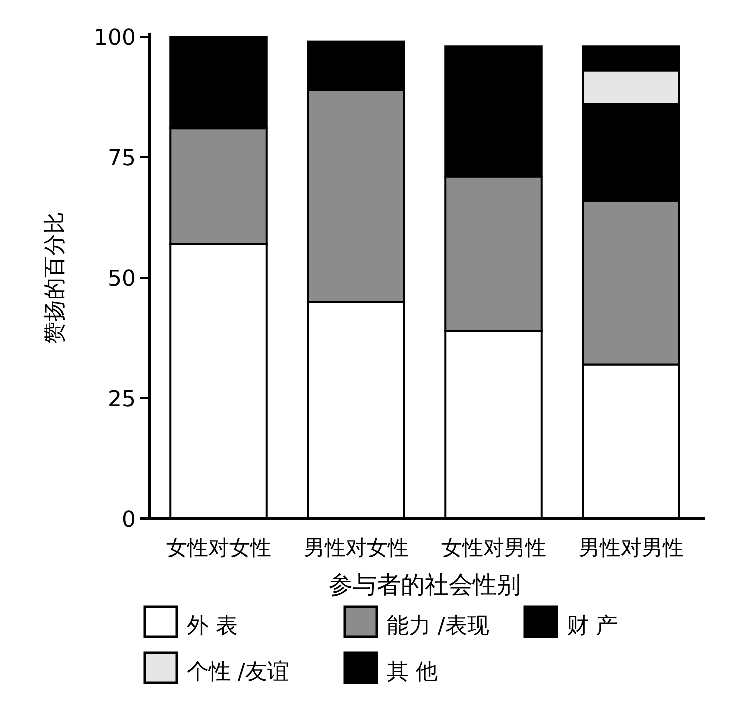  I want to click on y-tick-label: 100, so click(115, 38).